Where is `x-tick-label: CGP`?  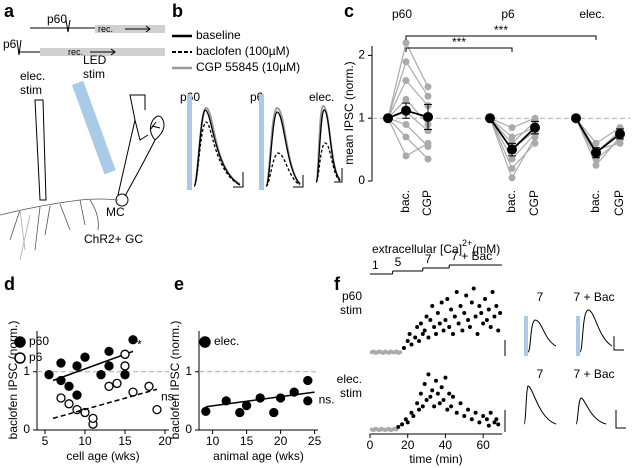 x-tick-label: CGP is located at coordinates (534, 203).